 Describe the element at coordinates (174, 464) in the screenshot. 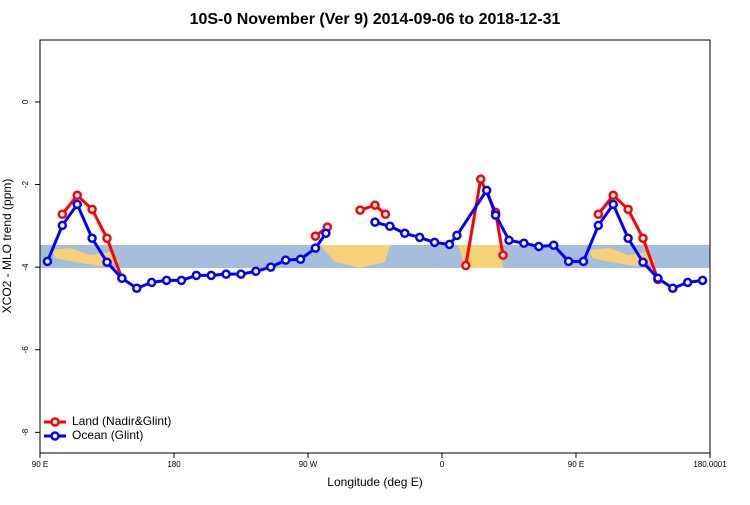

I see `x-tick-label: 180` at that location.